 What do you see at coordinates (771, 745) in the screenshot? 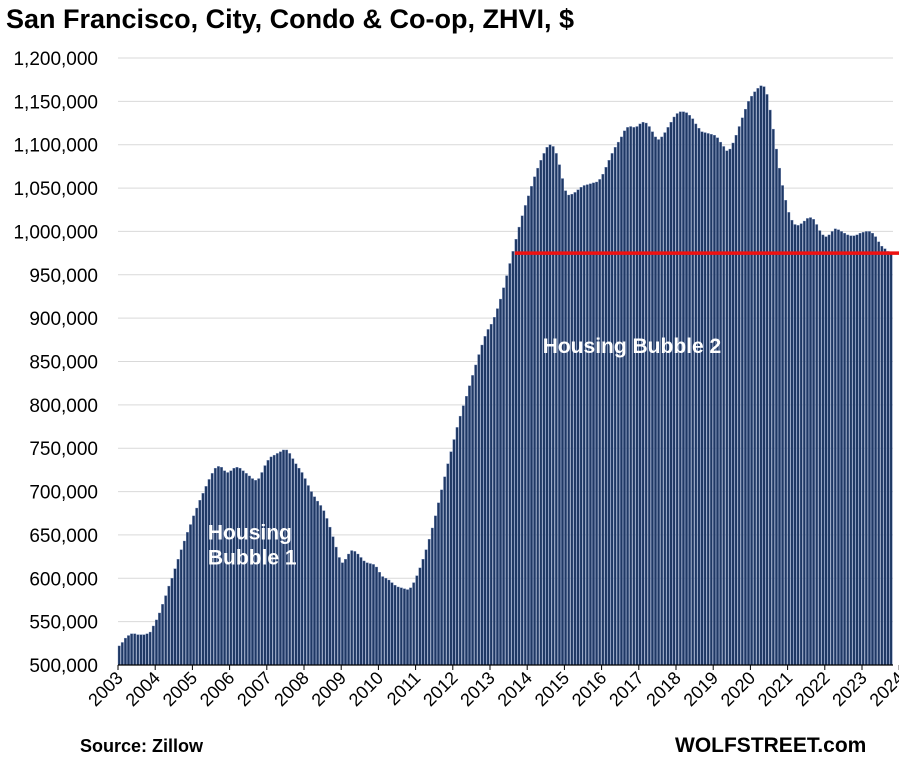
I see `brand-label: WOLFSTREET.com` at bounding box center [771, 745].